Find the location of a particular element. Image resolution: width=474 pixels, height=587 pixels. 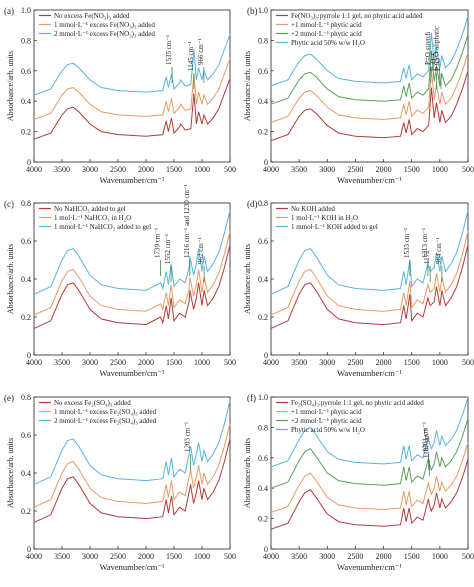

legend-entry: 1 mmol·L⁻¹ excess Fe₂(SO₄)₃ added is located at coordinates (105, 412).